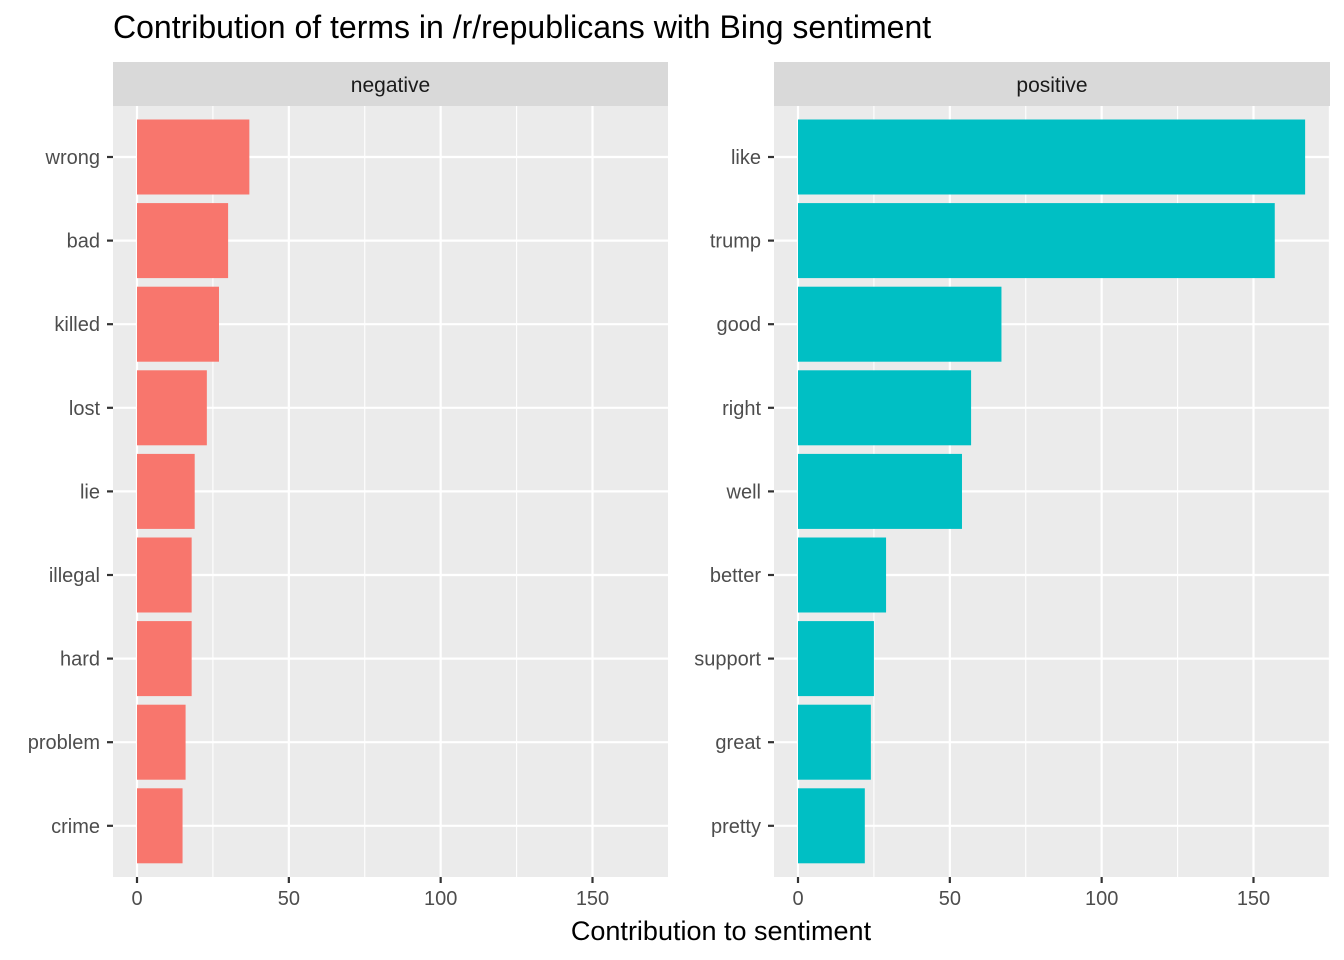 This screenshot has width=1344, height=960. I want to click on bar-bad, so click(183, 241).